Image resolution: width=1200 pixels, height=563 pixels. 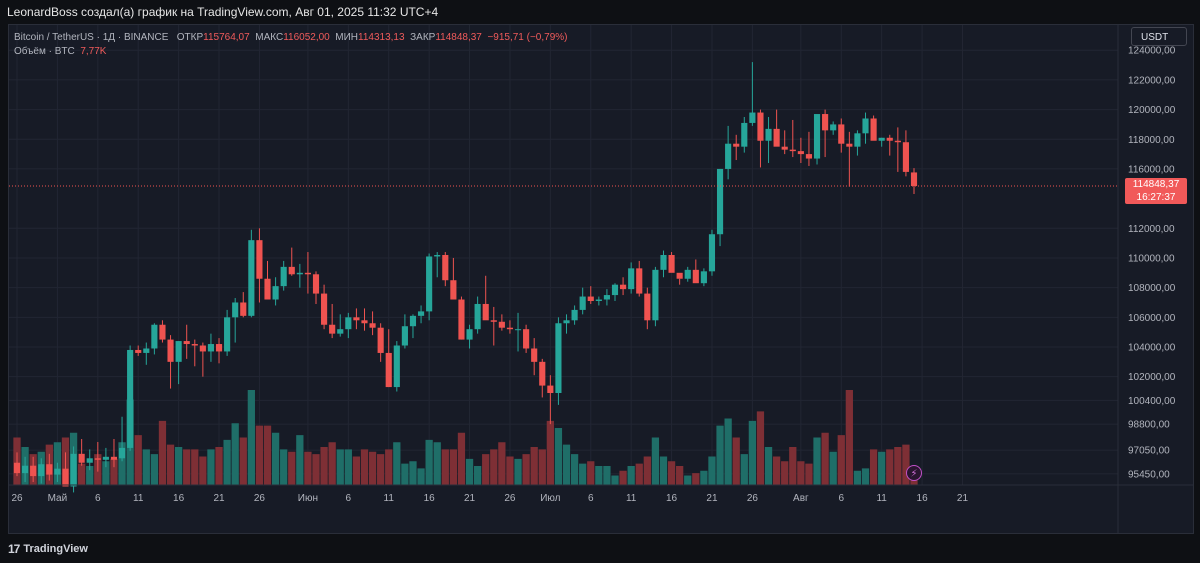 I want to click on x-tick-label: 6, so click(x=591, y=498).